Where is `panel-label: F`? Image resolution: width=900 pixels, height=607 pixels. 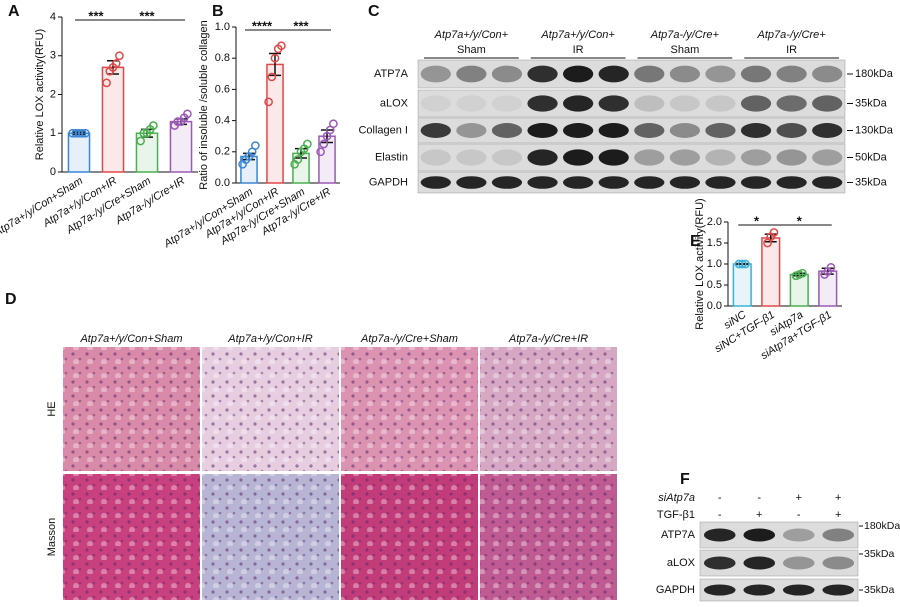
panel-label: F is located at coordinates (685, 479).